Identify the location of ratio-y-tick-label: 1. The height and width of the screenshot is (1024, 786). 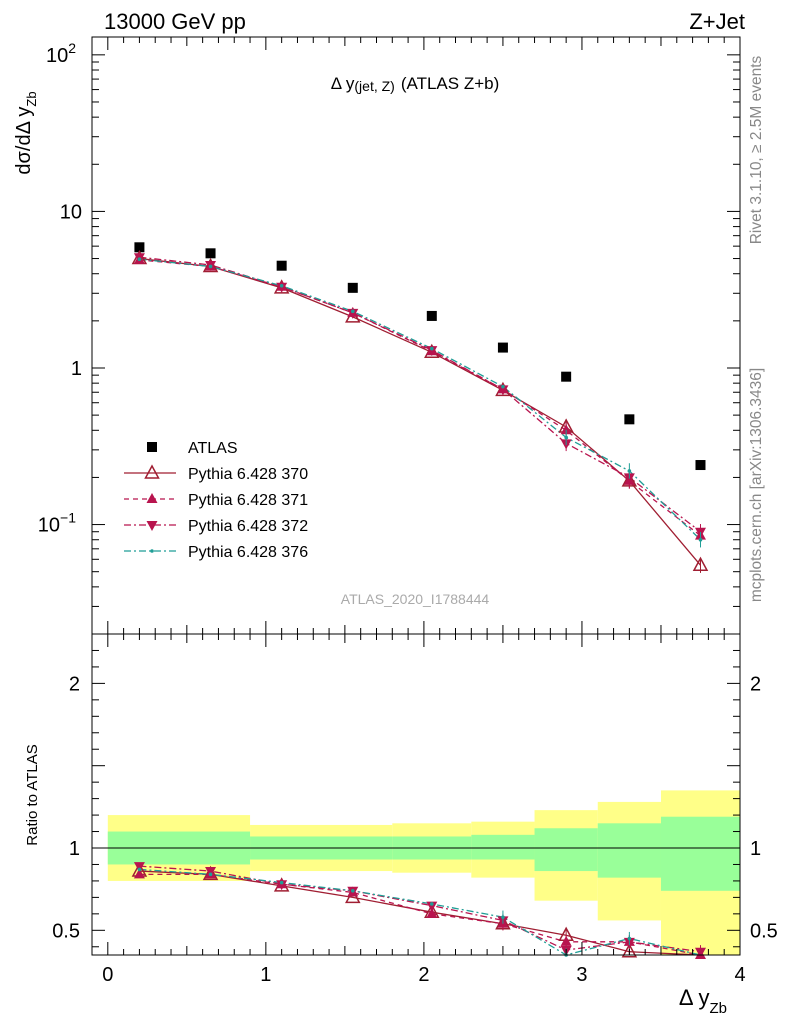
(74, 849).